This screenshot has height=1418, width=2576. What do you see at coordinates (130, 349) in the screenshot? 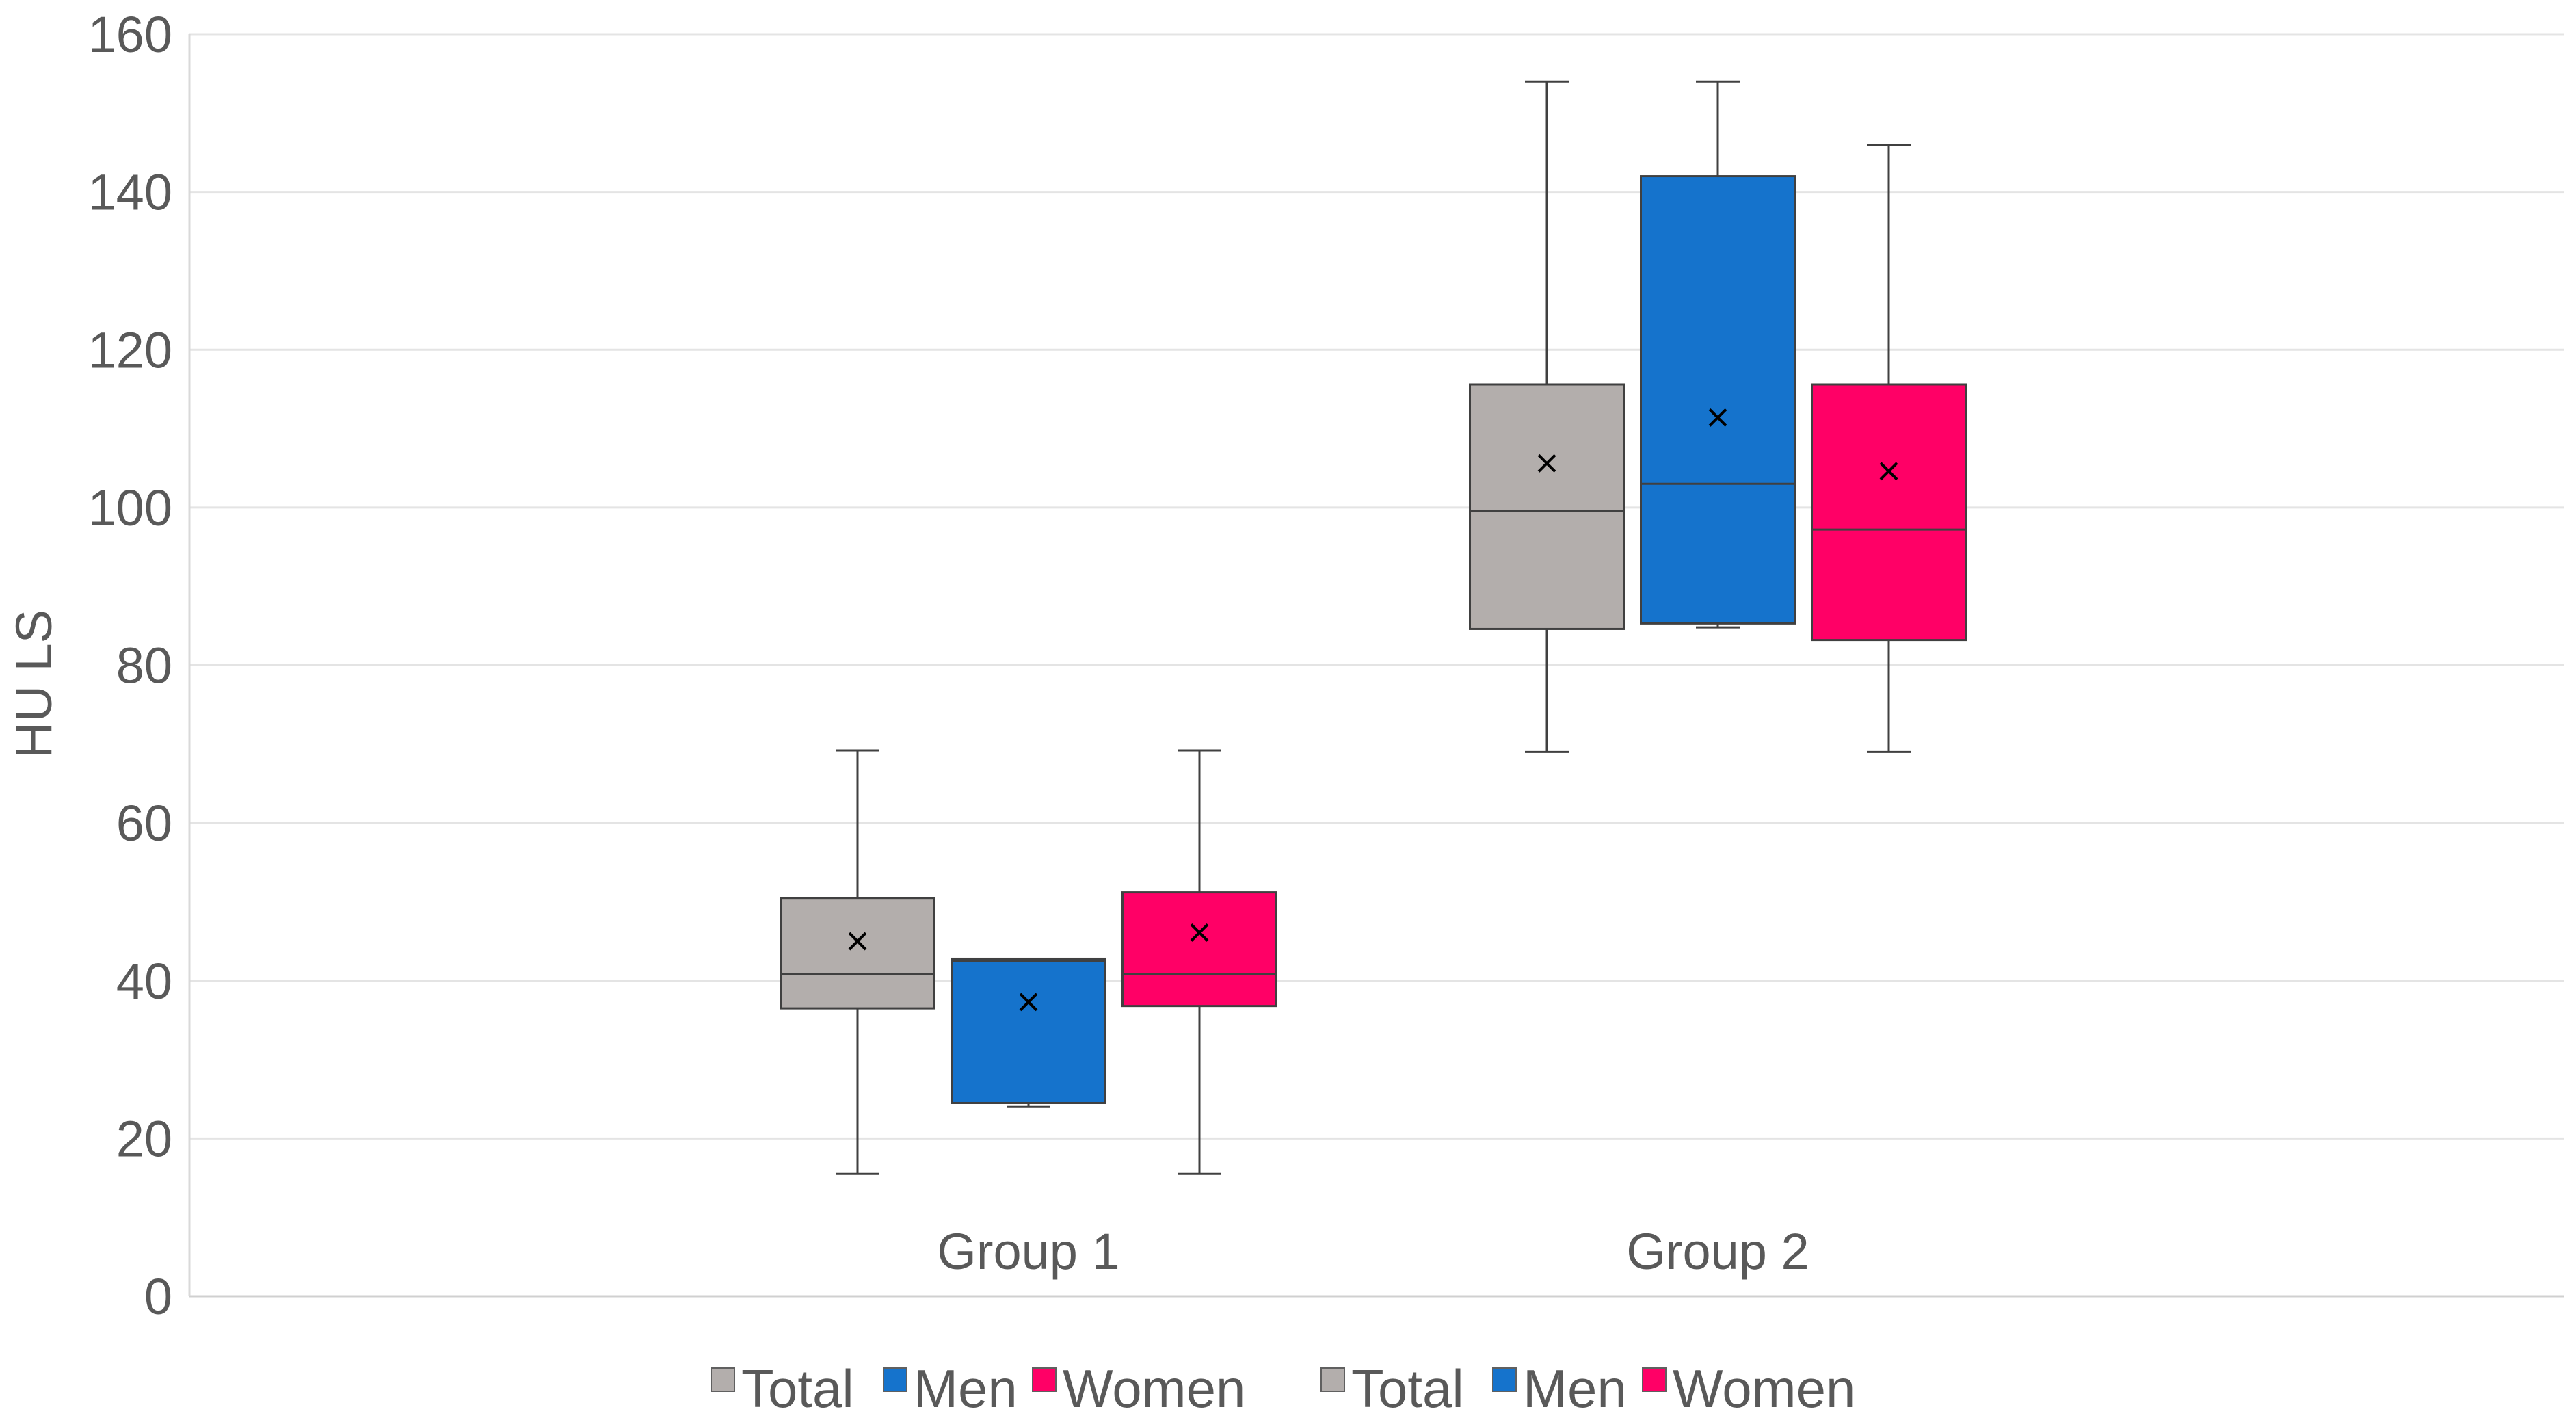
I see `y-tick-label: 120` at bounding box center [130, 349].